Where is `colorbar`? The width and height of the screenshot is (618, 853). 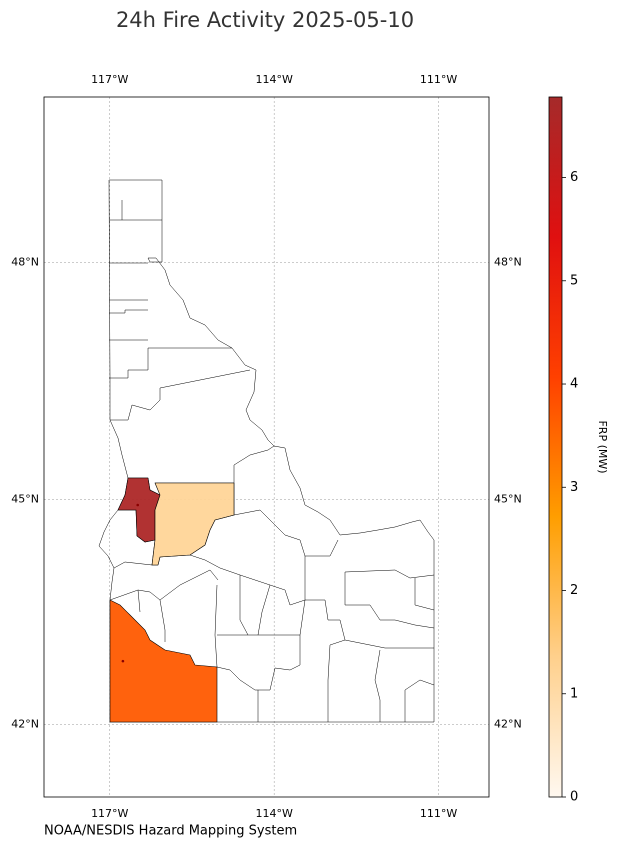 colorbar is located at coordinates (555, 447).